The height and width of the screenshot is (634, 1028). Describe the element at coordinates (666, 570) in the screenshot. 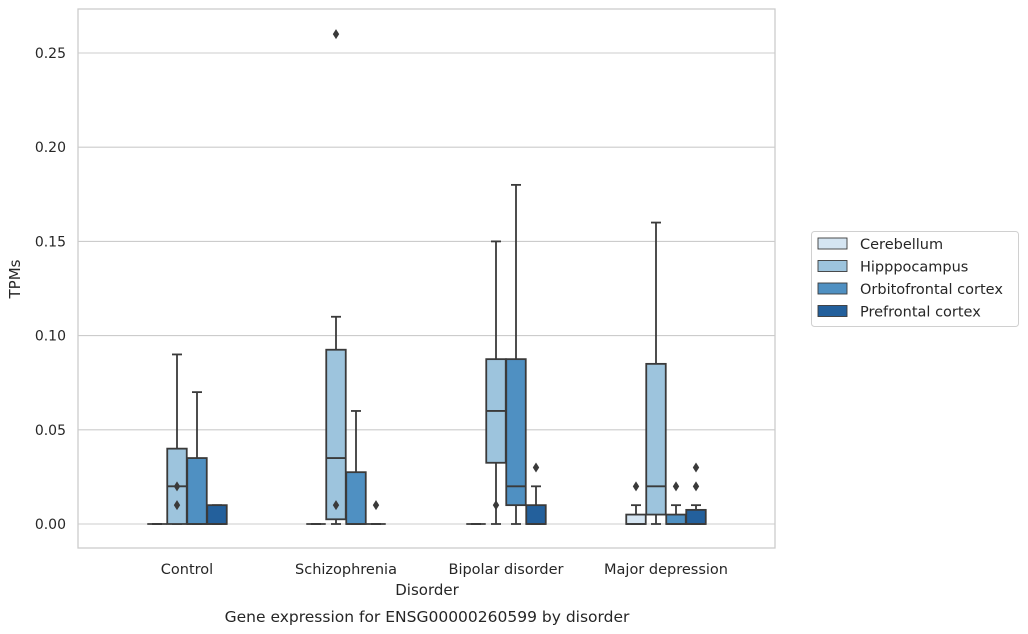

I see `x-tick-label: Major depression` at that location.